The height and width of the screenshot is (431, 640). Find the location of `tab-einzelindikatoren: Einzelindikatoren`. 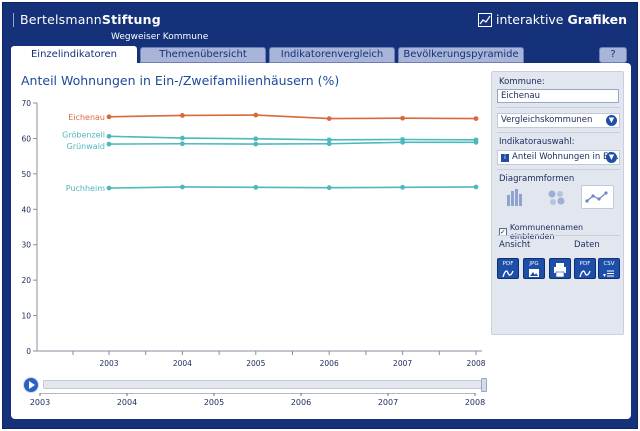

tab-einzelindikatoren: Einzelindikatoren is located at coordinates (74, 55).